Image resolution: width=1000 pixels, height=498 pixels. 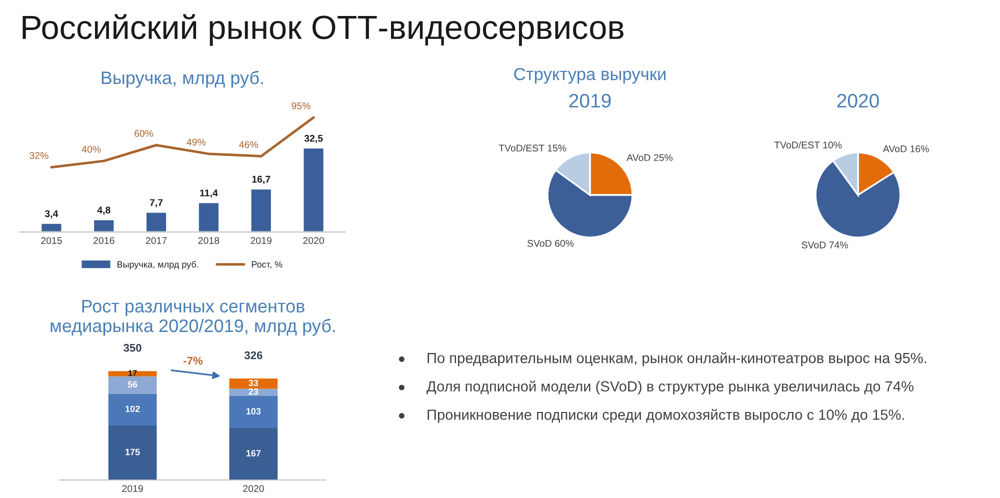 What do you see at coordinates (144, 133) in the screenshot?
I see `data-label: 60%` at bounding box center [144, 133].